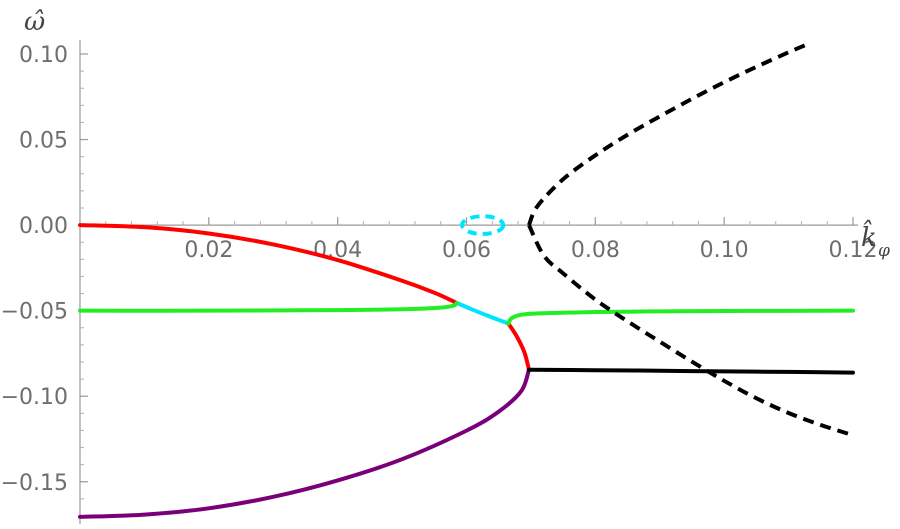  What do you see at coordinates (690, 371) in the screenshot?
I see `series-black-solid-branch` at bounding box center [690, 371].